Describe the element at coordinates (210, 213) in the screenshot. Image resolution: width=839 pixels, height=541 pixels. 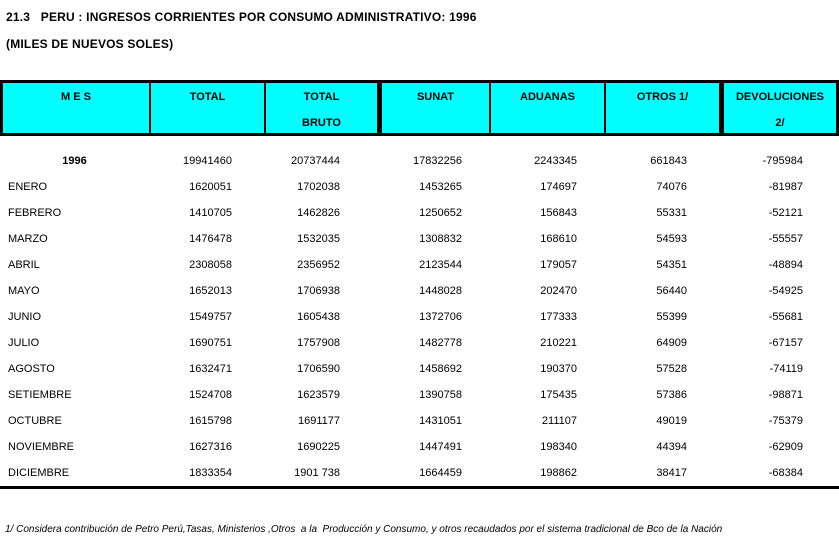
I see `cell-total: 1410705` at that location.